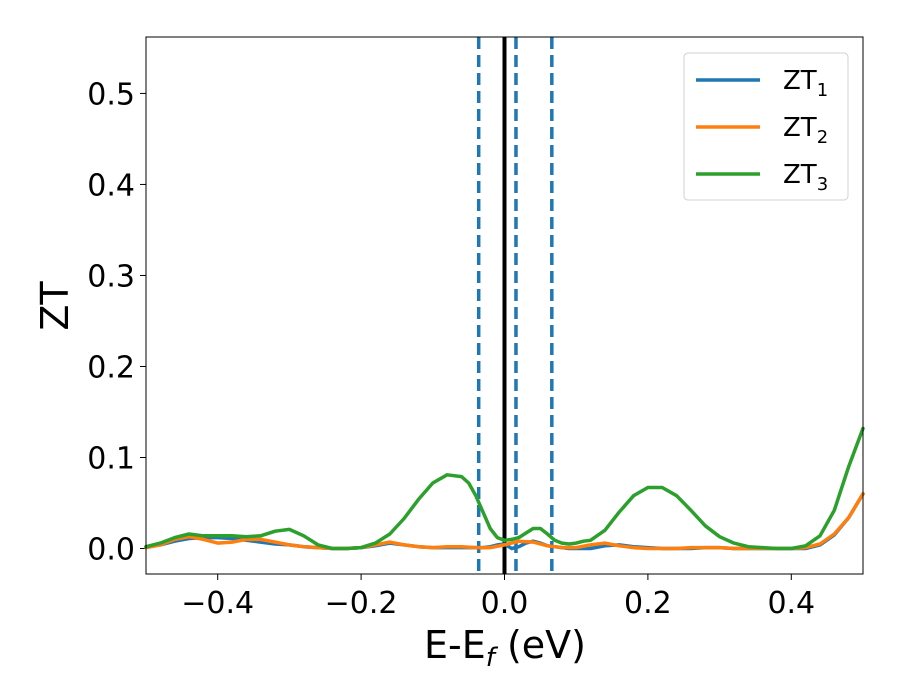 The height and width of the screenshot is (700, 900). I want to click on series-line-zt2, so click(504, 521).